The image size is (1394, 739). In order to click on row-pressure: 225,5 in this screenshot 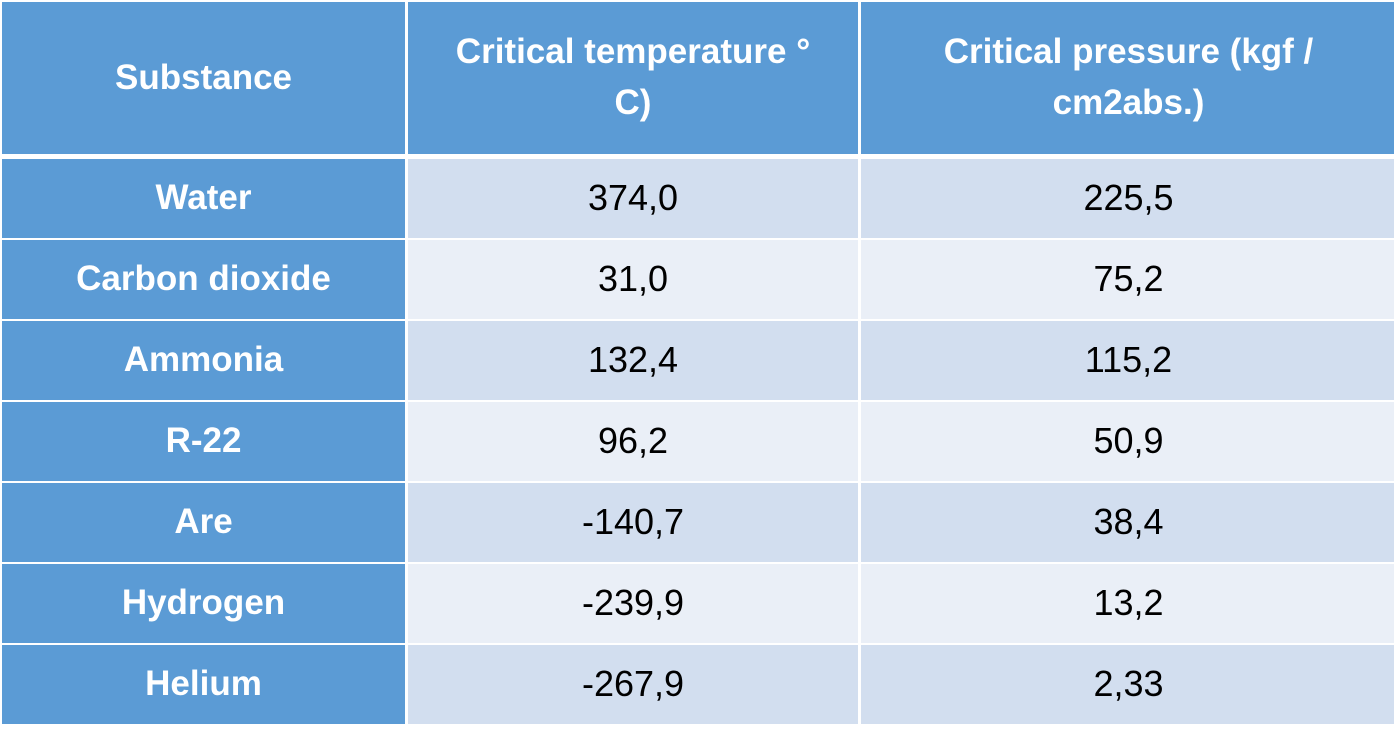, I will do `click(1127, 199)`.